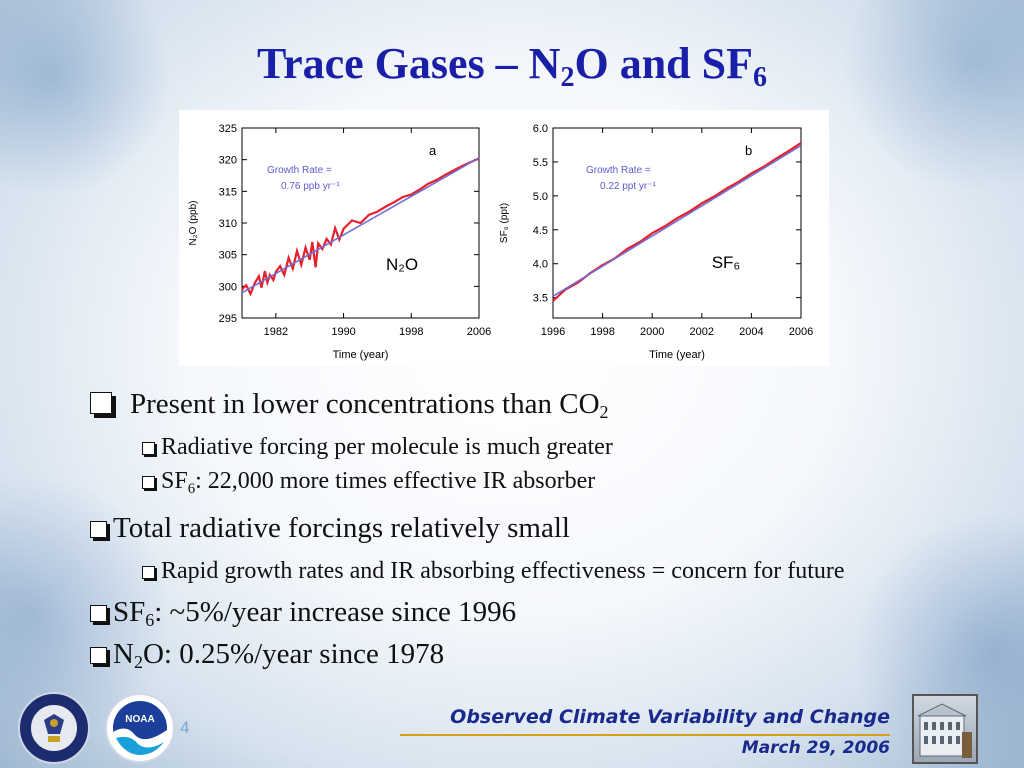 The width and height of the screenshot is (1024, 768). What do you see at coordinates (751, 332) in the screenshot?
I see `x-tick-label: 2004` at bounding box center [751, 332].